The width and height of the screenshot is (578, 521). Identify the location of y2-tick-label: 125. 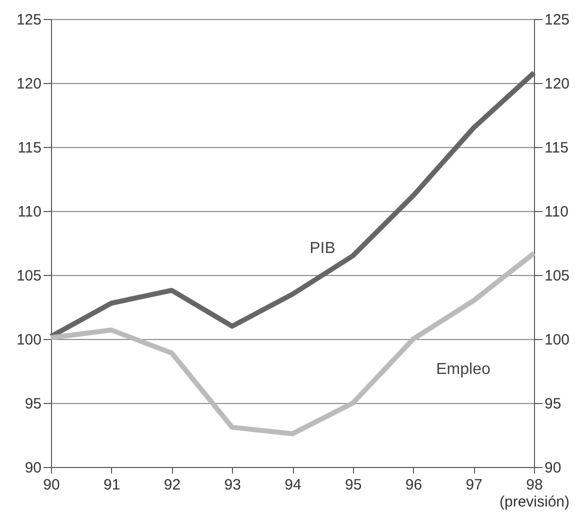
(557, 20).